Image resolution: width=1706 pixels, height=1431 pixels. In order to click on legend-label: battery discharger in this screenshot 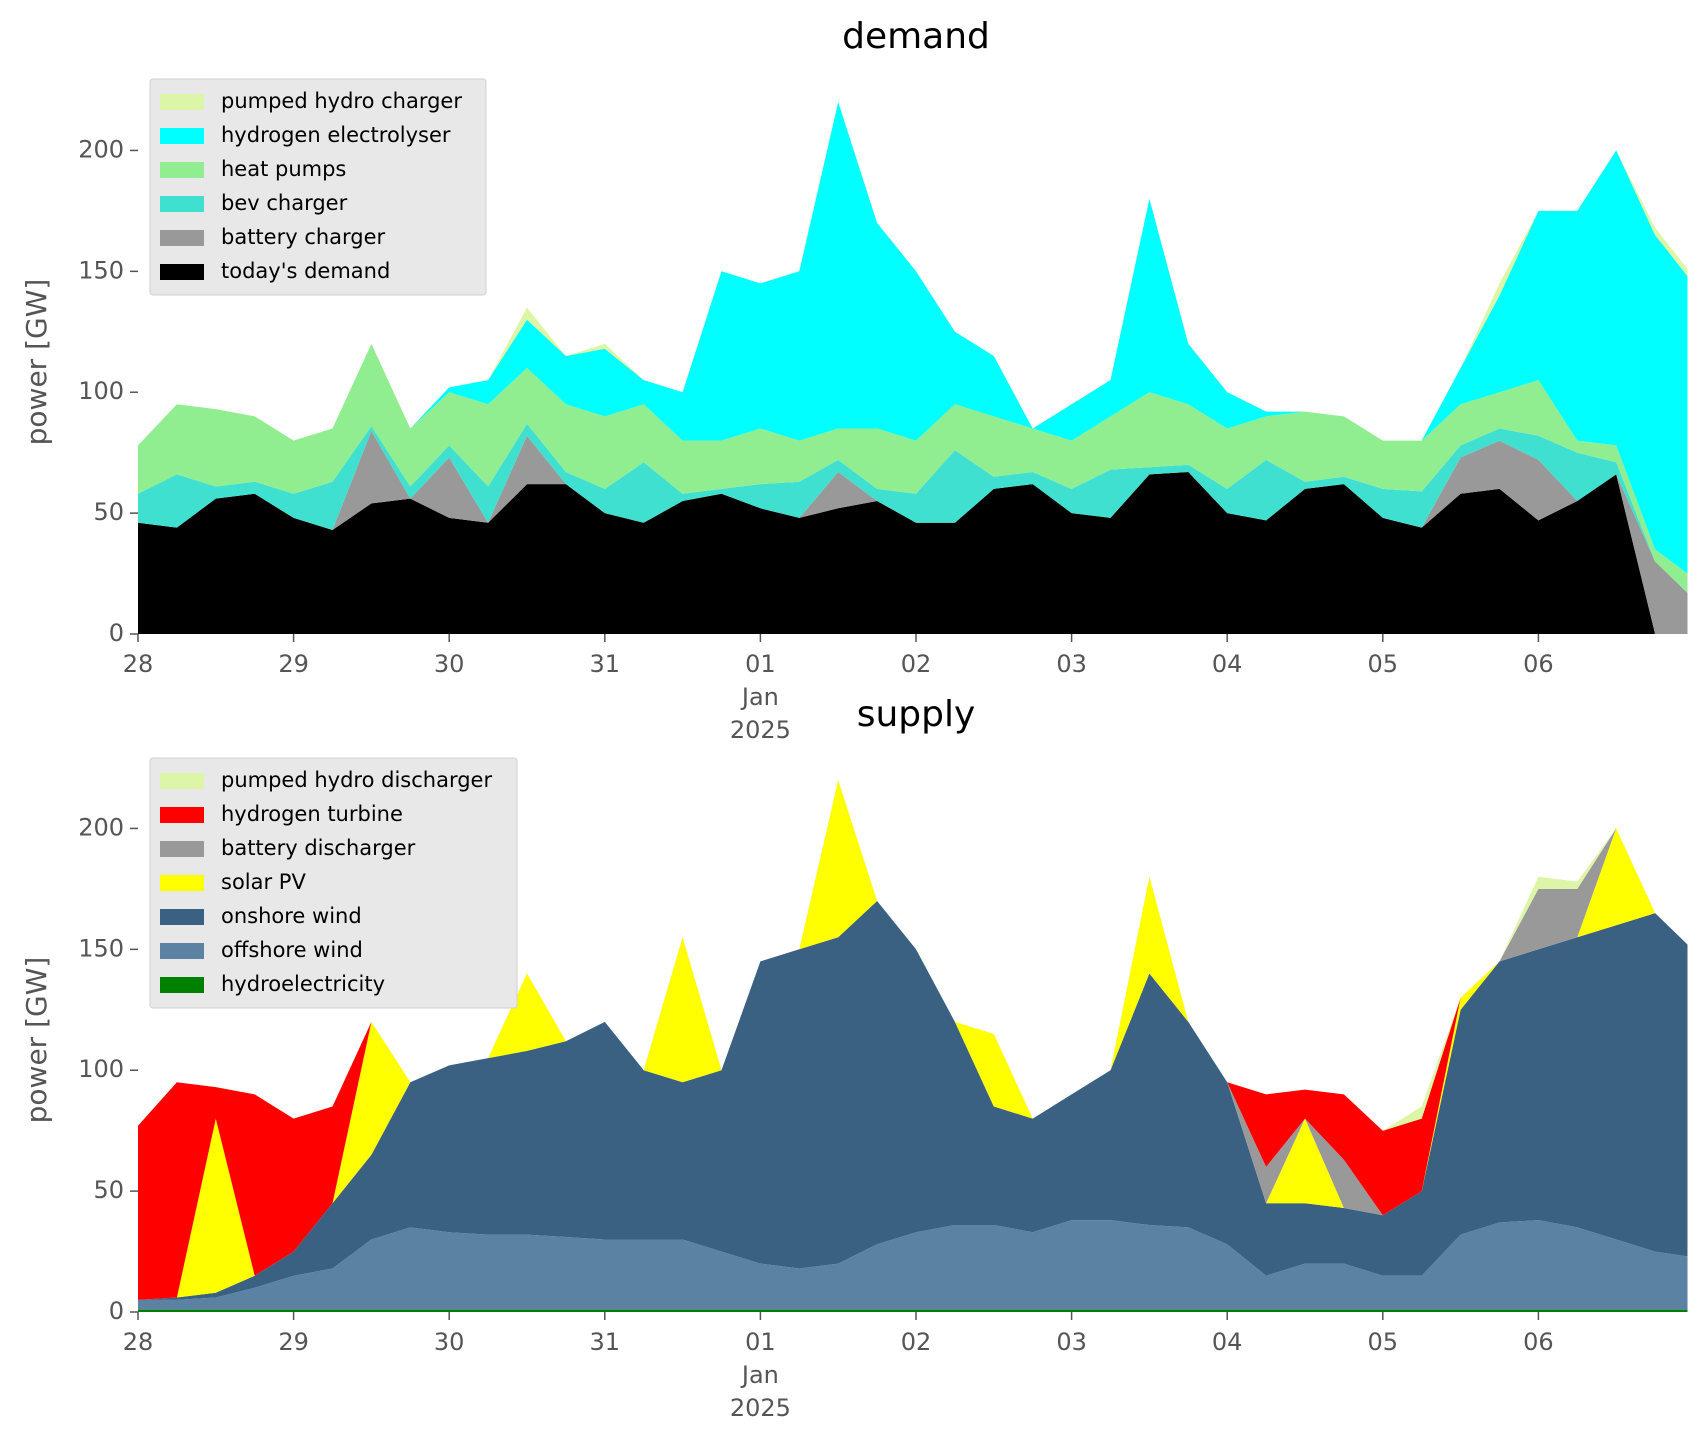, I will do `click(318, 848)`.